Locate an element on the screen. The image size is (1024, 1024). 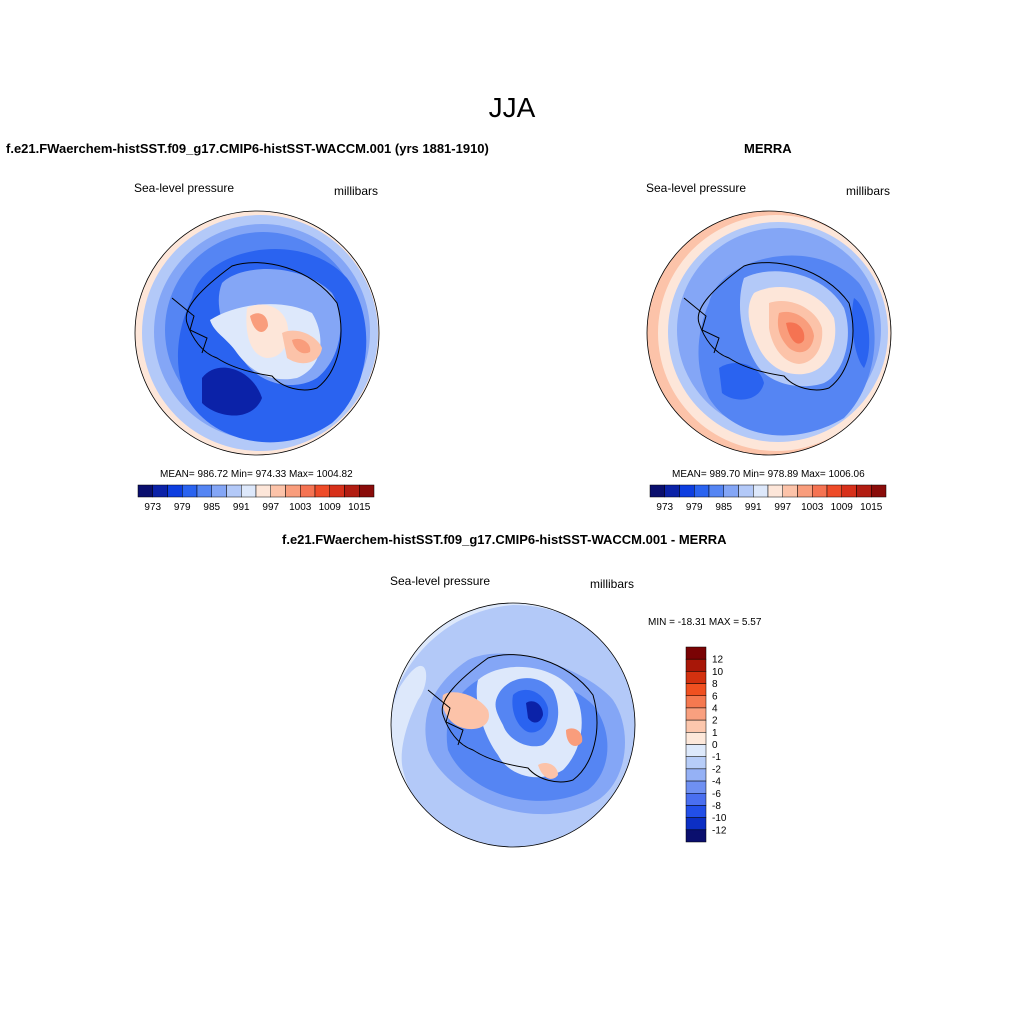
diff-colorbar-tick-label: -4 is located at coordinates (716, 782).